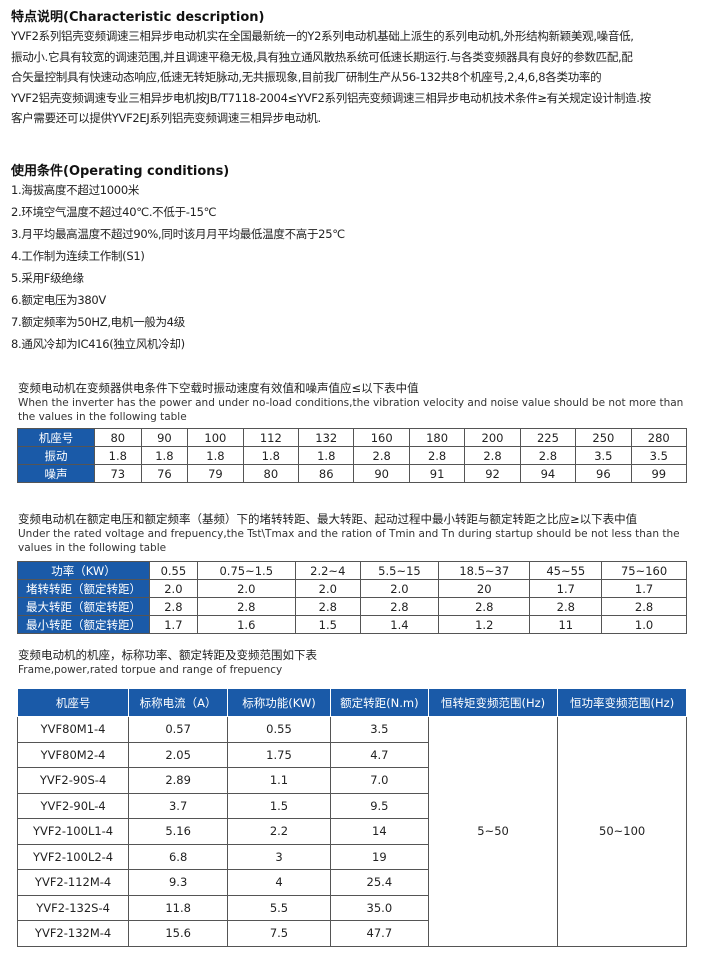 The width and height of the screenshot is (705, 953). I want to click on table-cell: 18.5~37, so click(484, 570).